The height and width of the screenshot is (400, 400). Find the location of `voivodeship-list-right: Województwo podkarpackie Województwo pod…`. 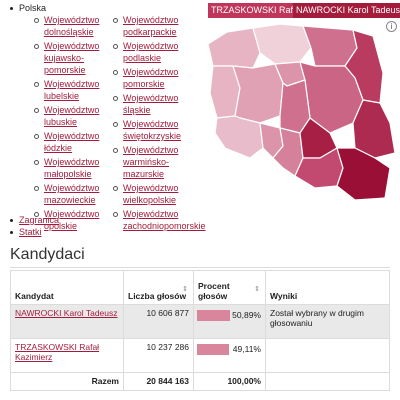

voivodeship-list-right: Województwo podkarpackie Województwo pod… is located at coordinates (160, 124).